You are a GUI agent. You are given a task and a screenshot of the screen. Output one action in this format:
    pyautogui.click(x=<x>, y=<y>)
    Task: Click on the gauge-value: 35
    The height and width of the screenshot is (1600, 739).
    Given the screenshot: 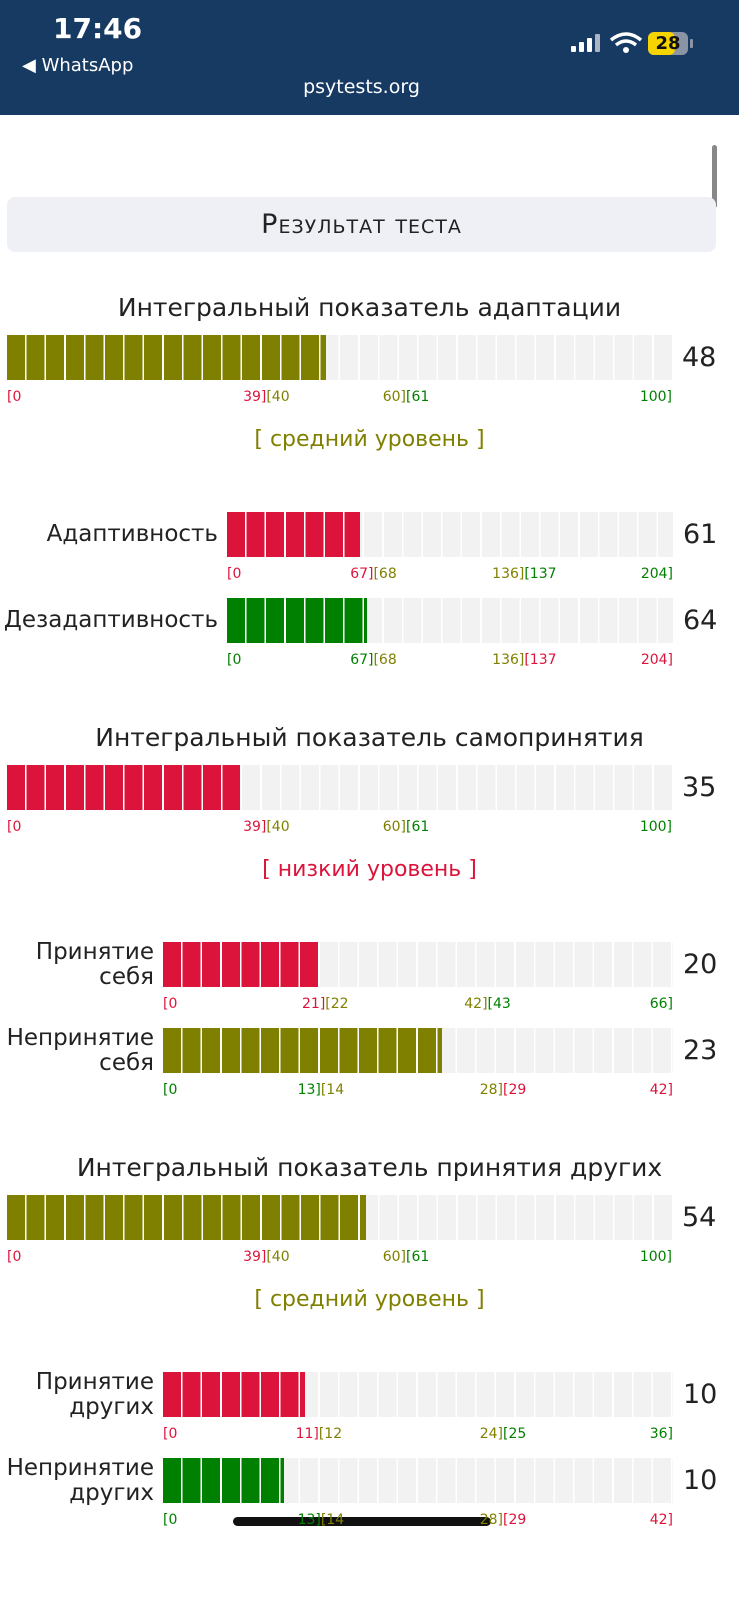 What is the action you would take?
    pyautogui.click(x=699, y=787)
    